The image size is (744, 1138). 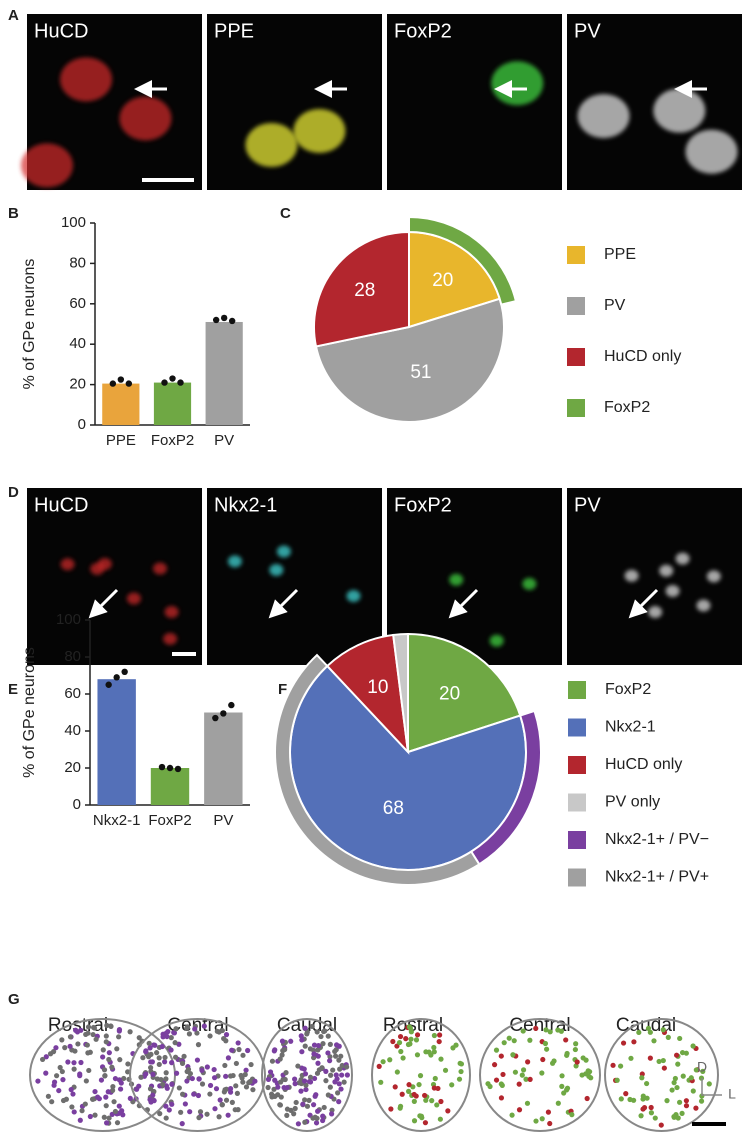 I want to click on slice-label: 68, so click(x=393, y=808).